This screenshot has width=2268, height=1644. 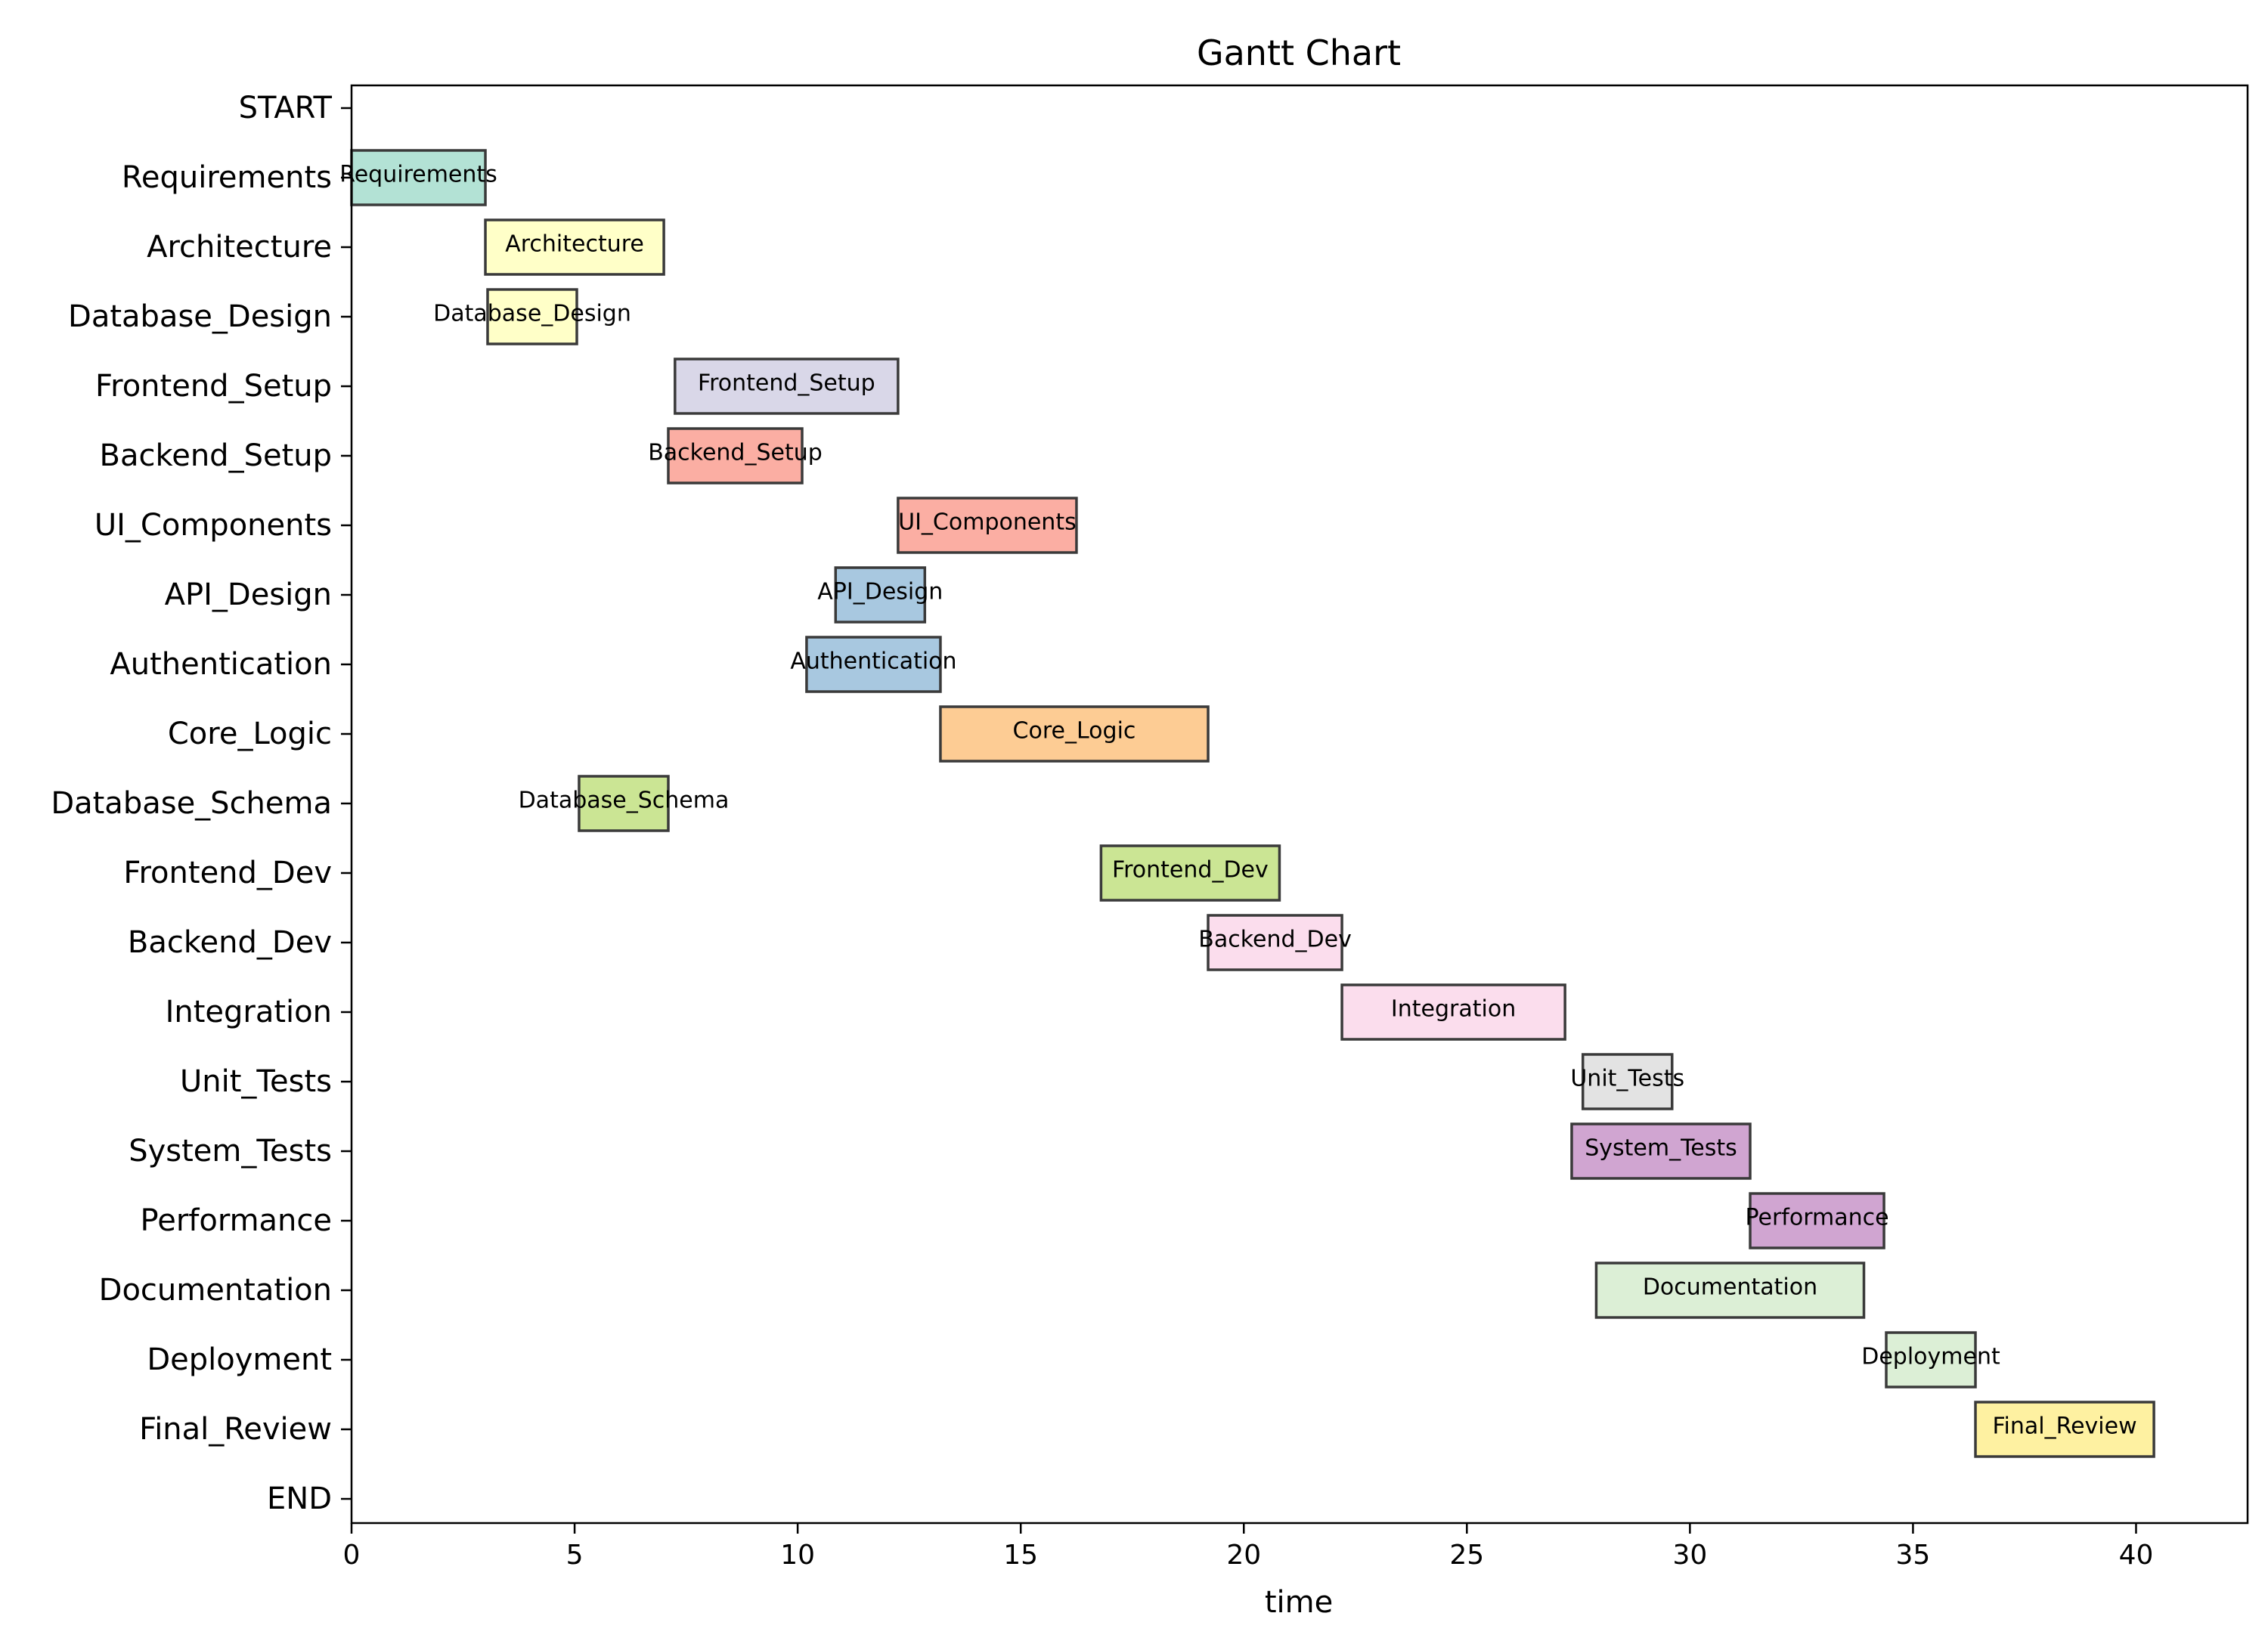 I want to click on task-label-database-schema: Database_Schema, so click(x=624, y=801).